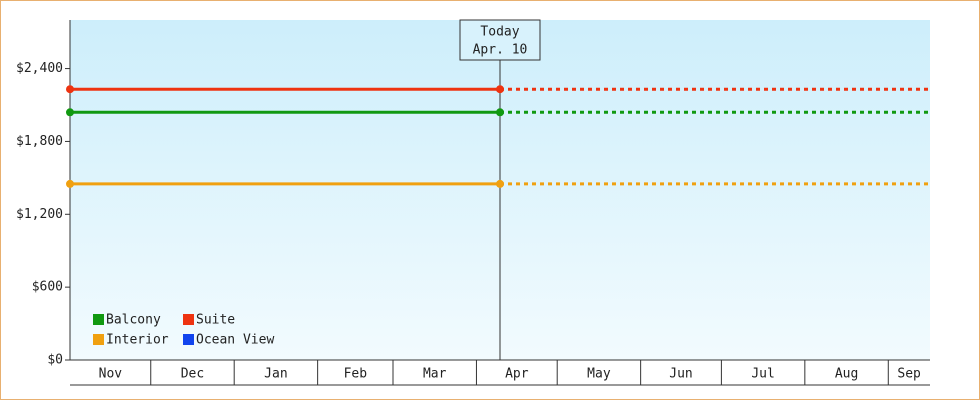  What do you see at coordinates (500, 50) in the screenshot?
I see `today-date: Apr. 10` at bounding box center [500, 50].